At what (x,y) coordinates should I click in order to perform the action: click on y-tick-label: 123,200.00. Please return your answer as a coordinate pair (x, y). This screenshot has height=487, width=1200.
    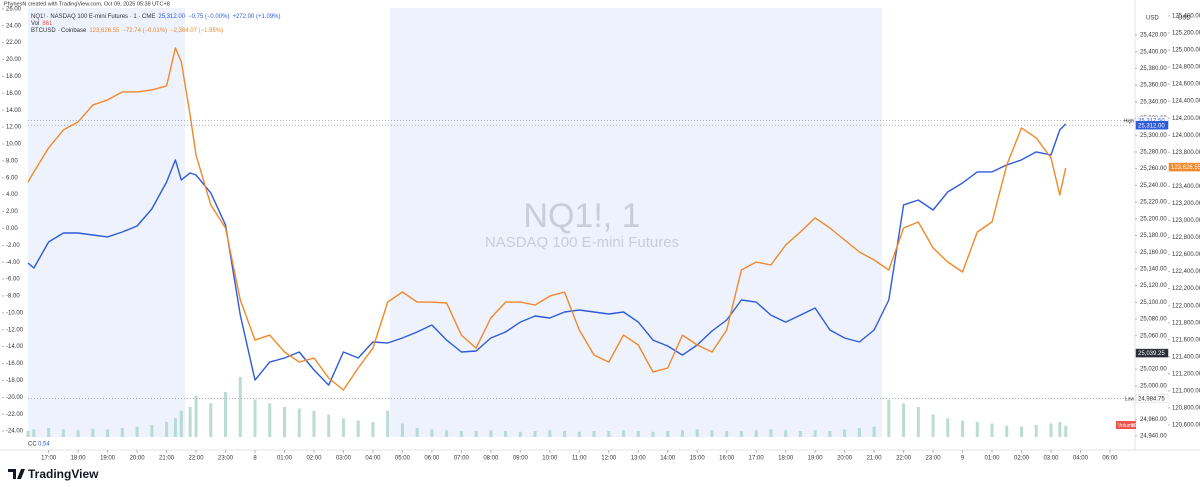
    Looking at the image, I should click on (1186, 204).